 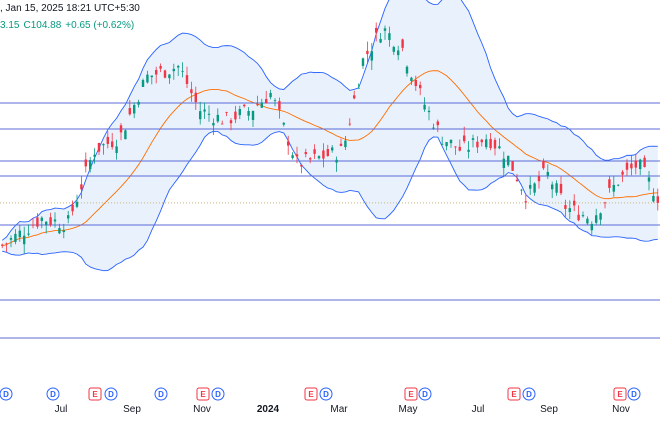 What do you see at coordinates (408, 409) in the screenshot?
I see `x-tick-label: May` at bounding box center [408, 409].